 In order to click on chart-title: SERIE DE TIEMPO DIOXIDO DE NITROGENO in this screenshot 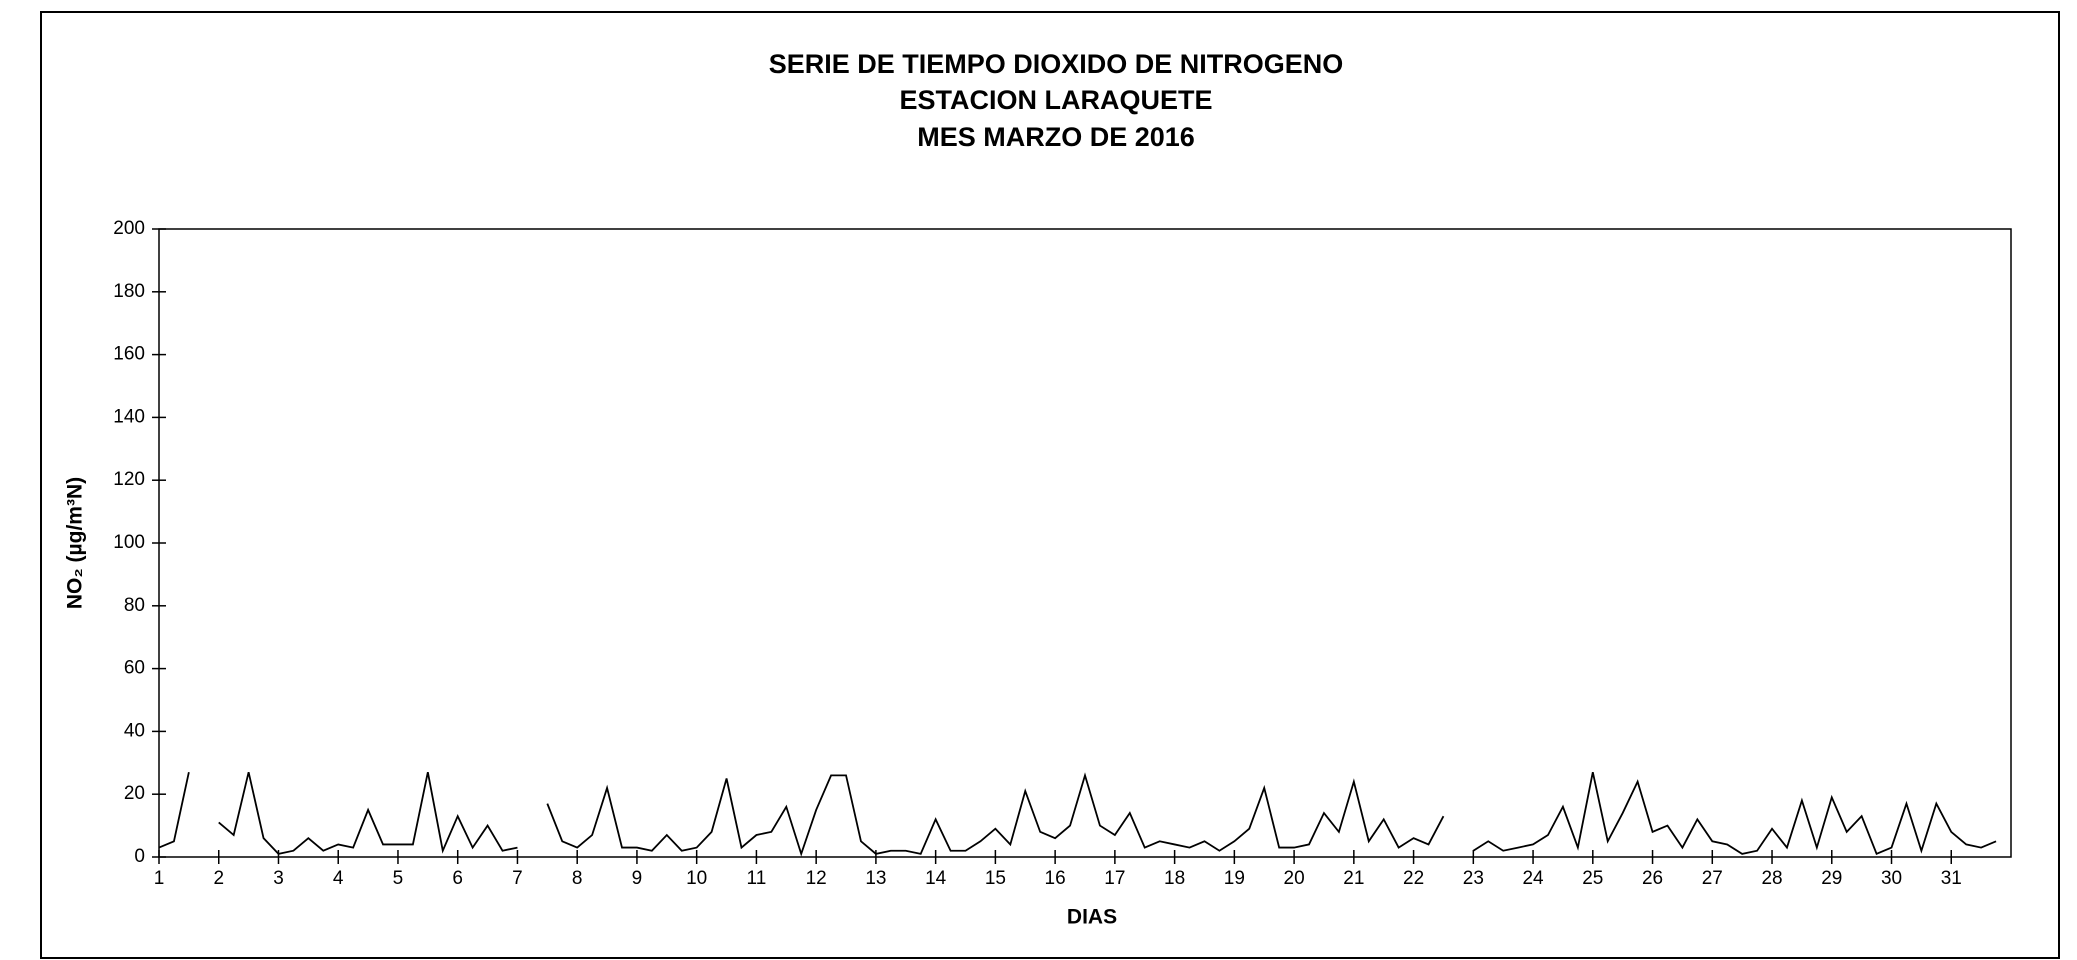, I will do `click(1056, 64)`.